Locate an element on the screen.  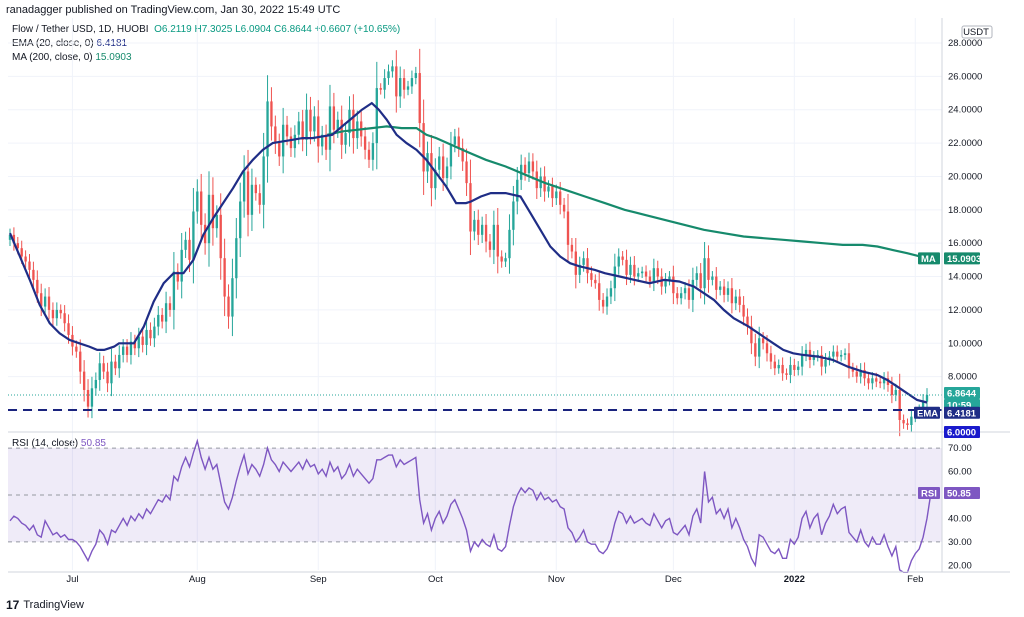
ma-legend: MA (200, close, 0) 15.0903 is located at coordinates (72, 57).